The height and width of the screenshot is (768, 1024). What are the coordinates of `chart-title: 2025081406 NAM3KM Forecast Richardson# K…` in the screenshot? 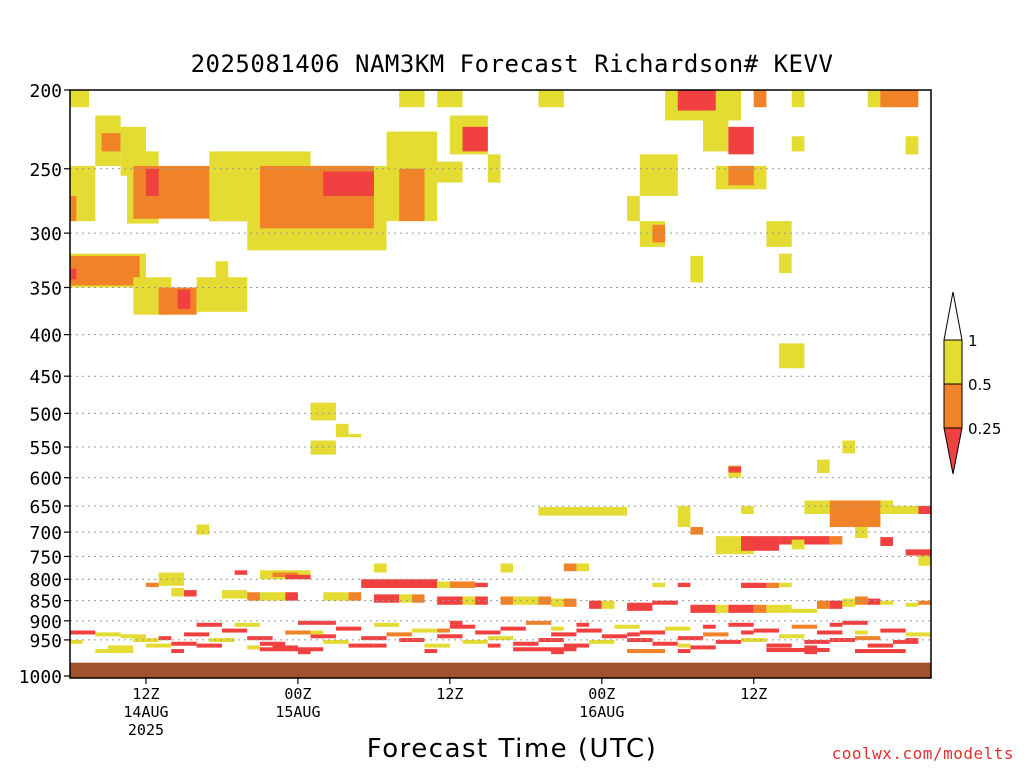 It's located at (512, 64).